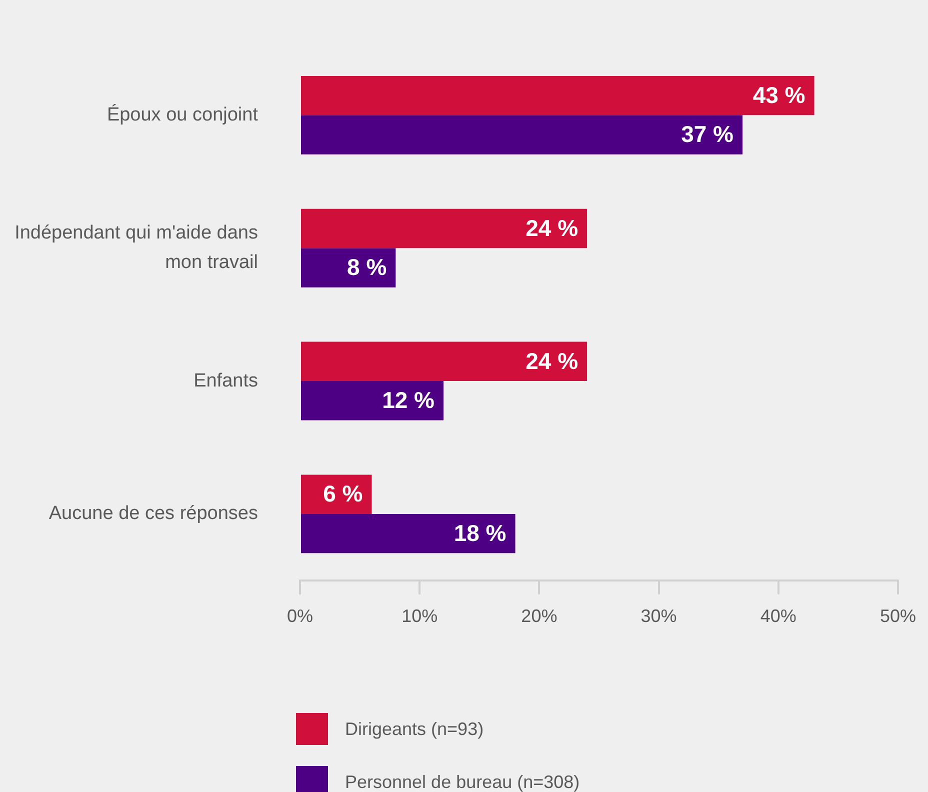 Image resolution: width=928 pixels, height=792 pixels. What do you see at coordinates (367, 267) in the screenshot?
I see `data-label: 8 %` at bounding box center [367, 267].